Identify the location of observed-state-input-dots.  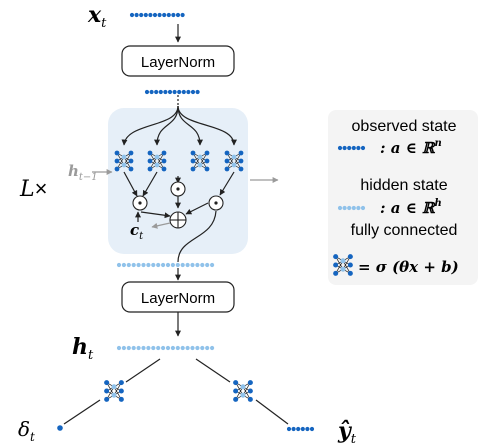
(157, 15).